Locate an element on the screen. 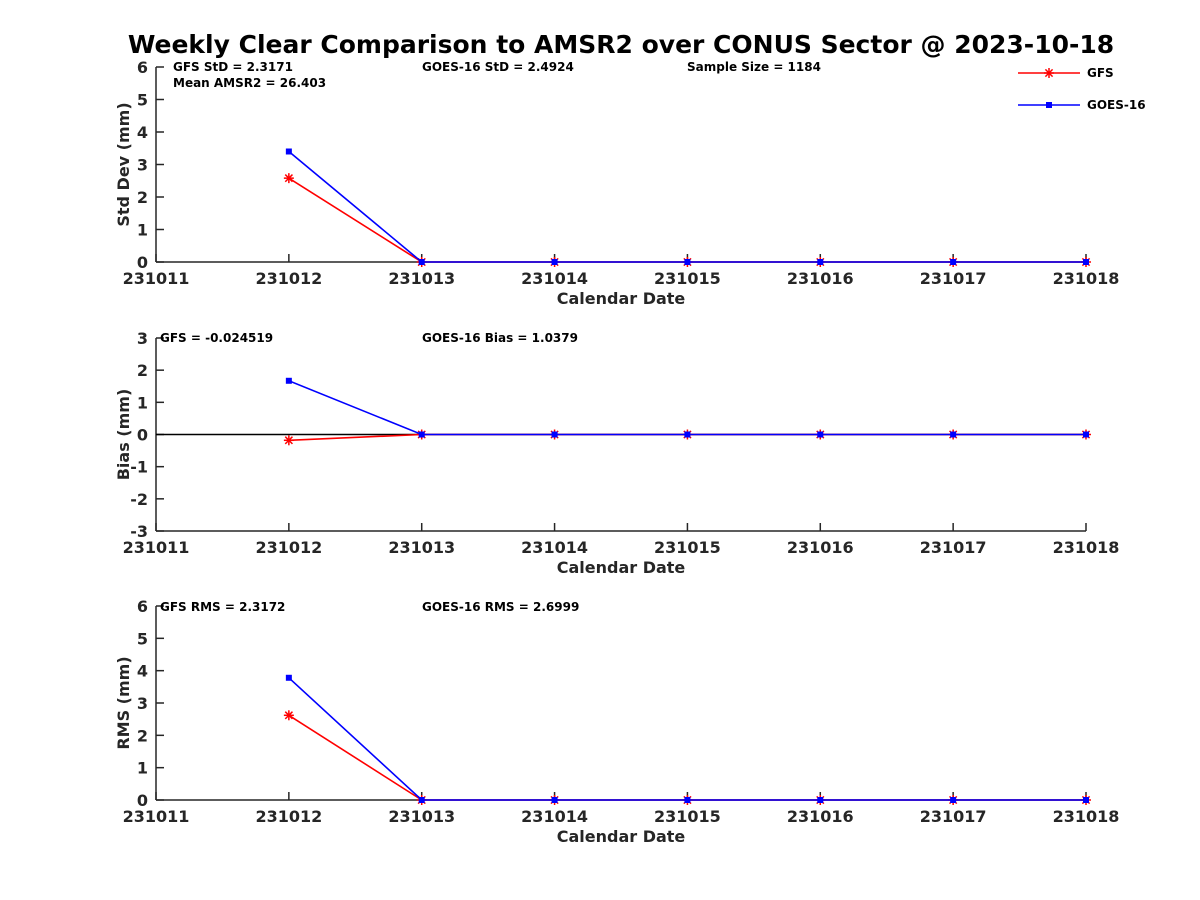 The height and width of the screenshot is (900, 1200). y-axis-label: RMS (mm) is located at coordinates (123, 702).